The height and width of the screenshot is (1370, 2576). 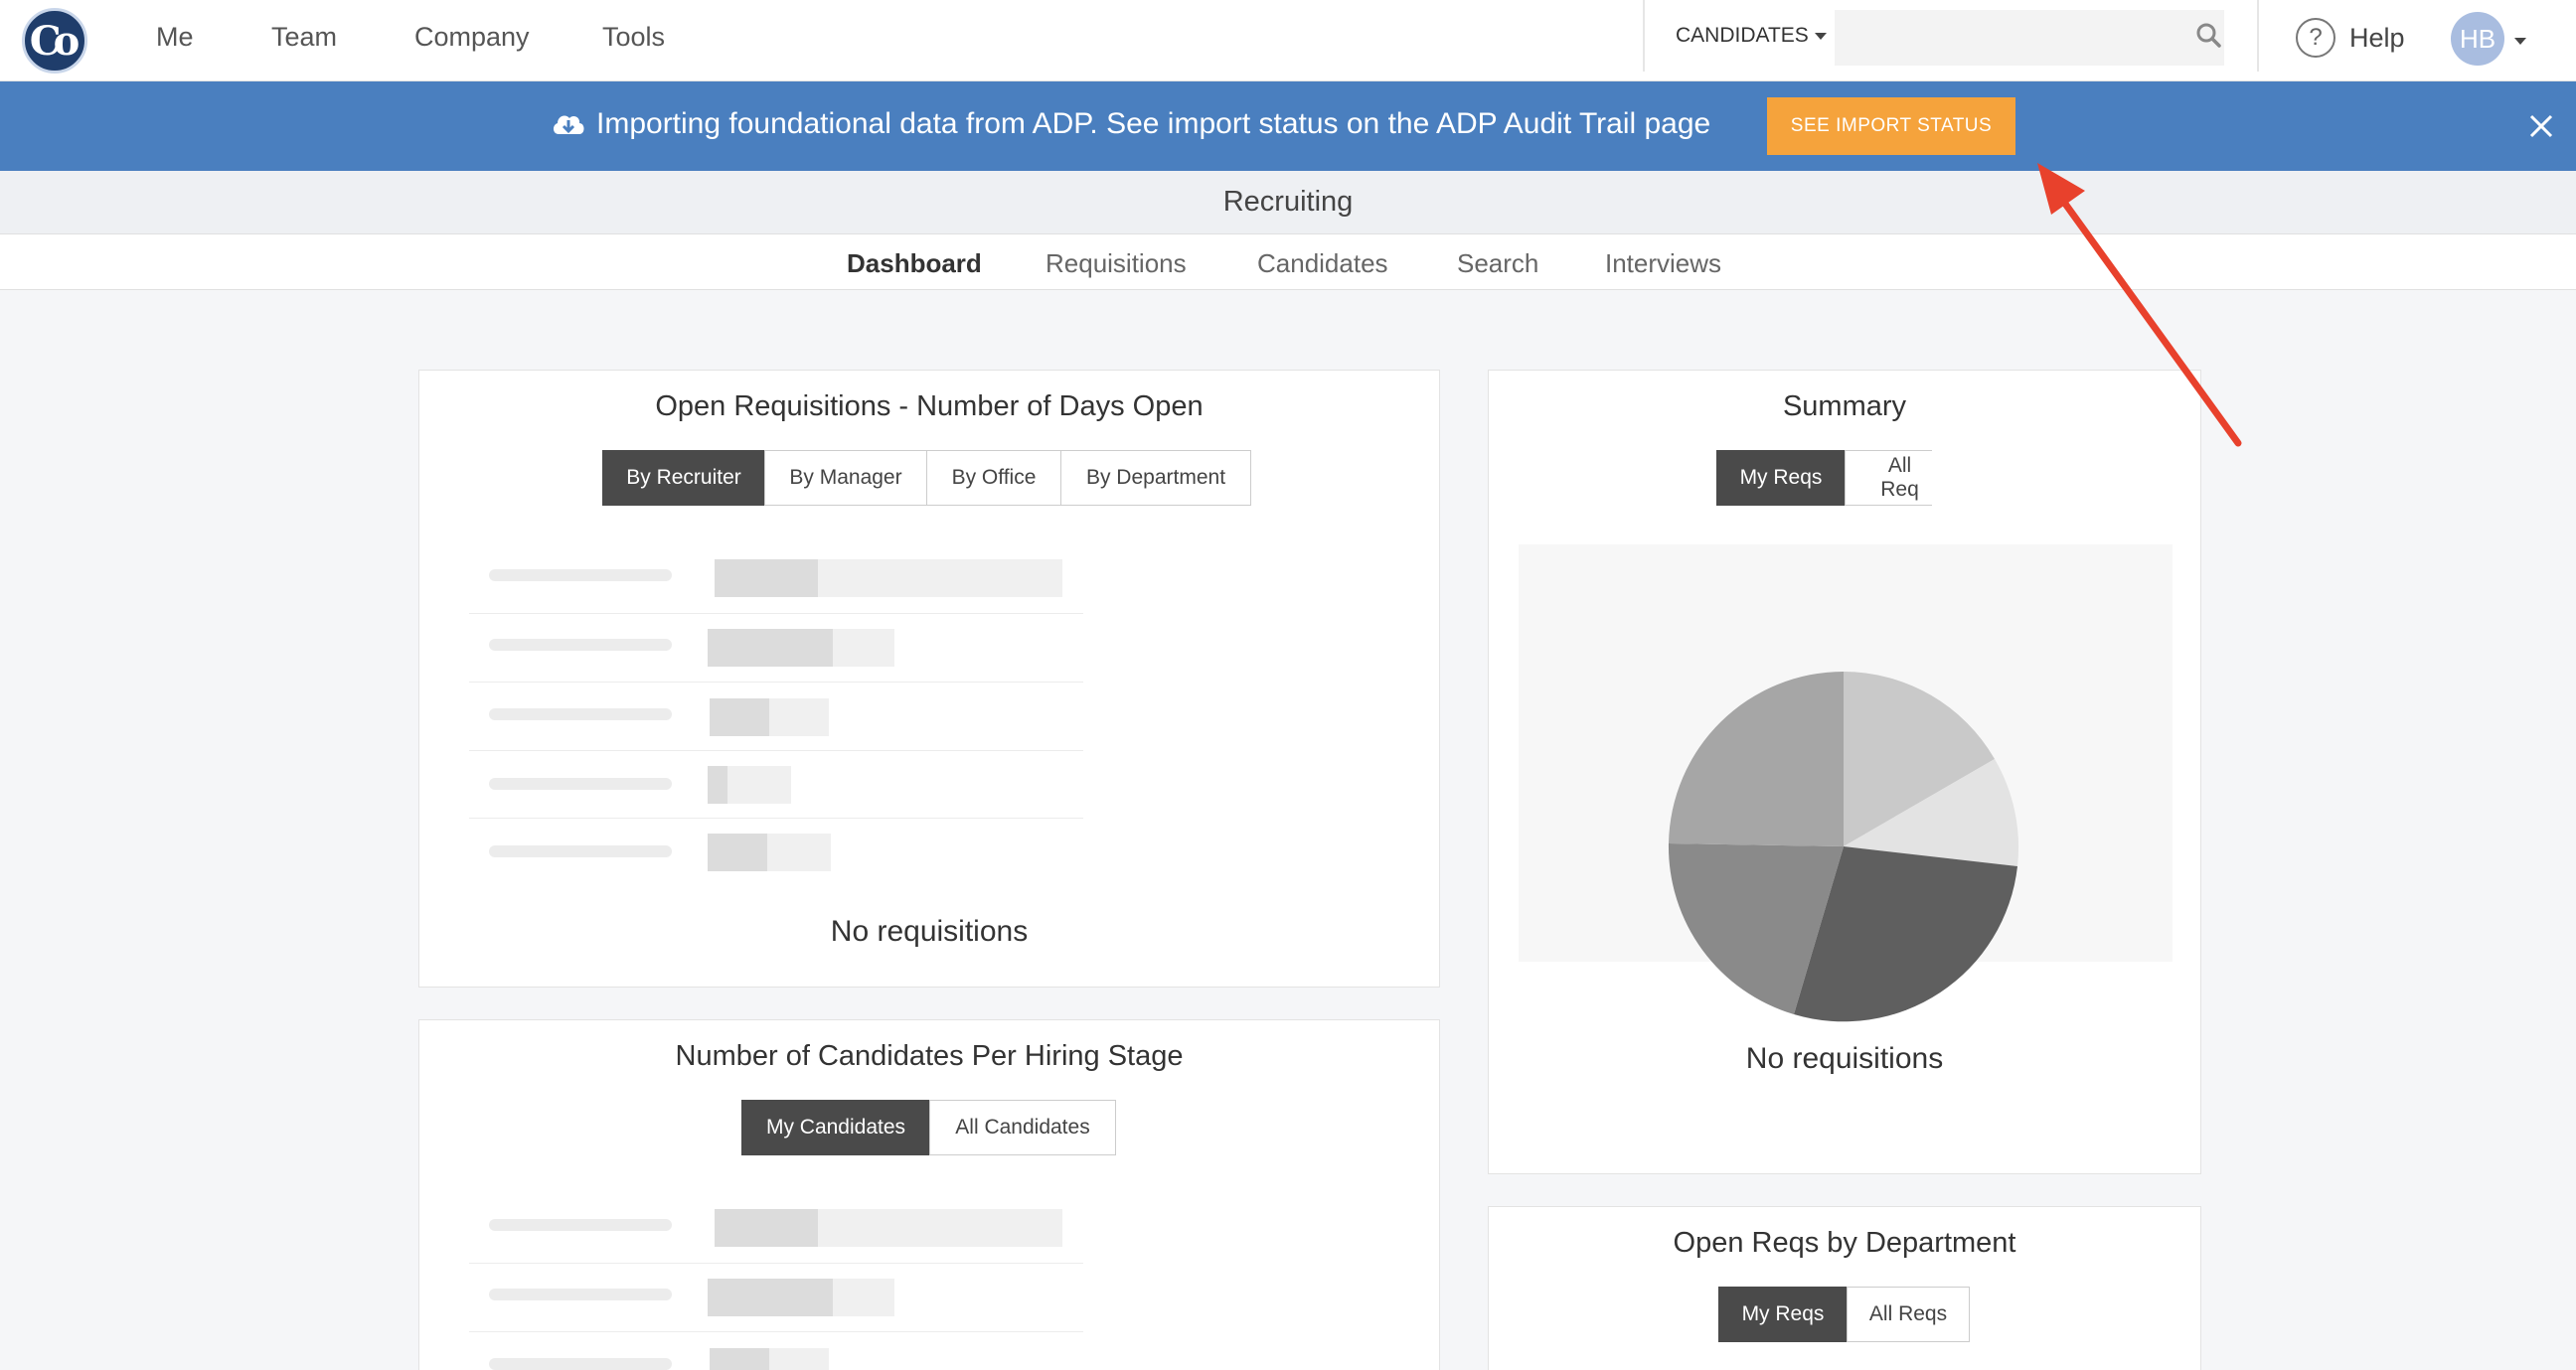 What do you see at coordinates (2377, 37) in the screenshot?
I see `help-label: Help` at bounding box center [2377, 37].